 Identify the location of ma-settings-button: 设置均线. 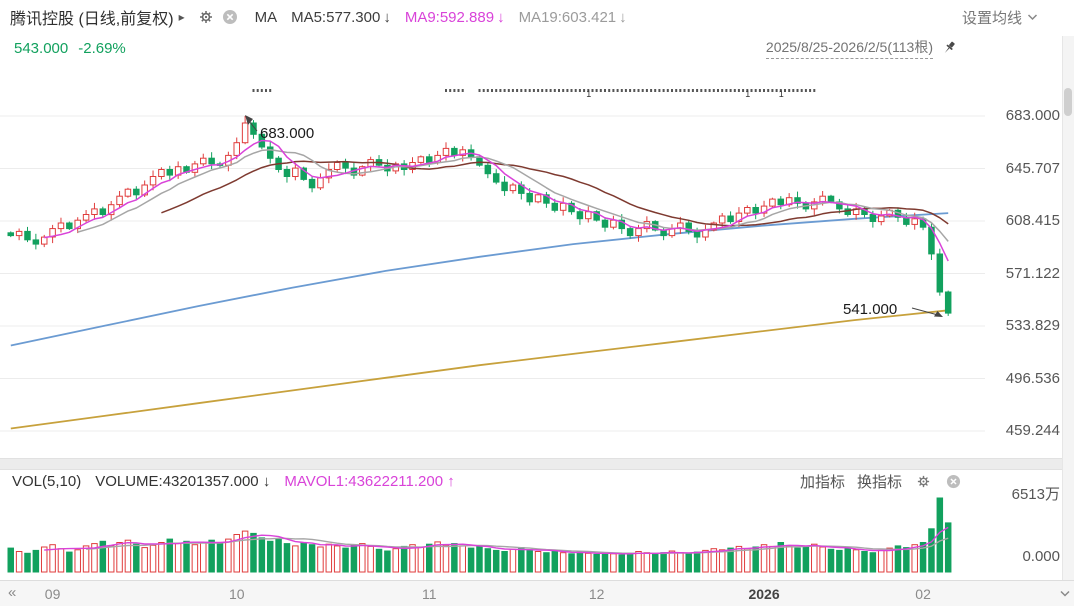
(1000, 17).